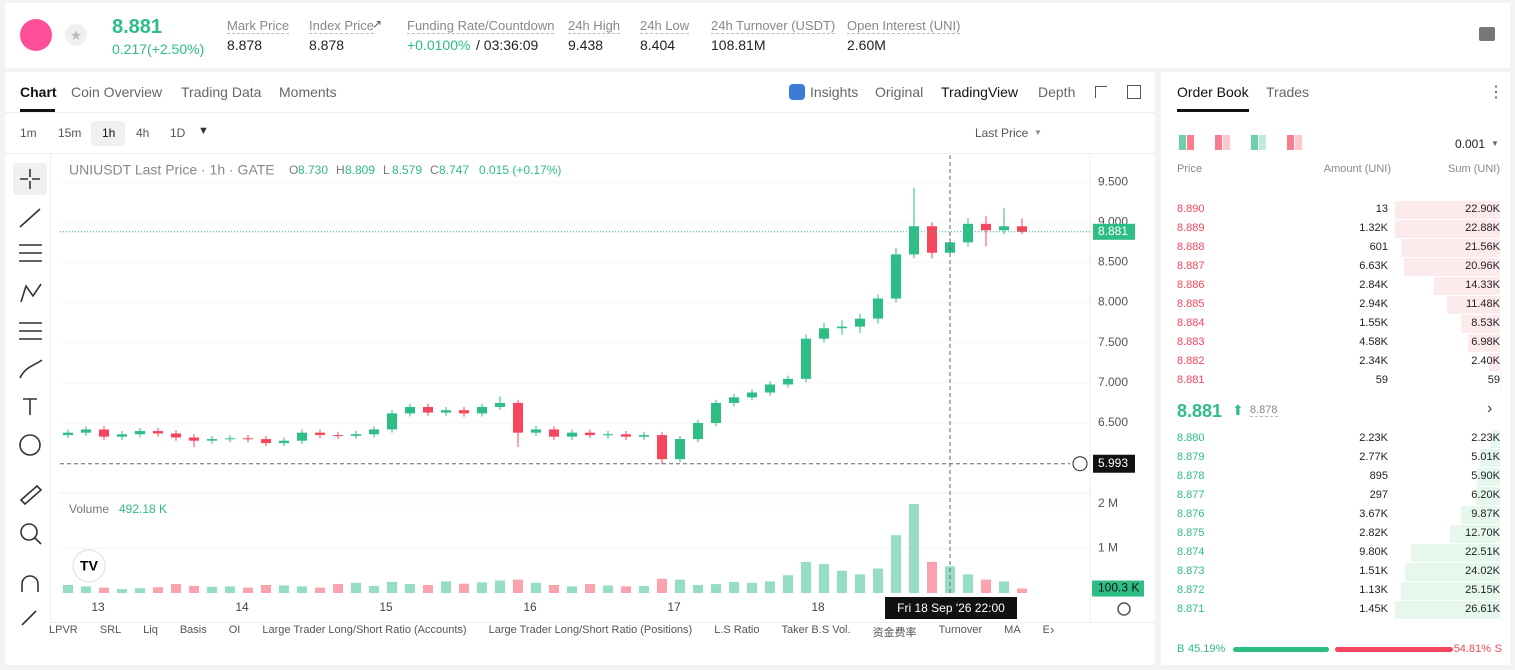 Image resolution: width=1515 pixels, height=670 pixels. Describe the element at coordinates (234, 630) in the screenshot. I see `indicator: OI` at that location.